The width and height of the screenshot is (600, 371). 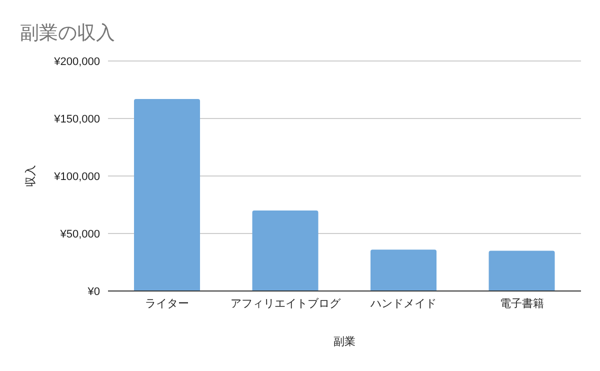 What do you see at coordinates (30, 176) in the screenshot?
I see `y-axis-title: 収入` at bounding box center [30, 176].